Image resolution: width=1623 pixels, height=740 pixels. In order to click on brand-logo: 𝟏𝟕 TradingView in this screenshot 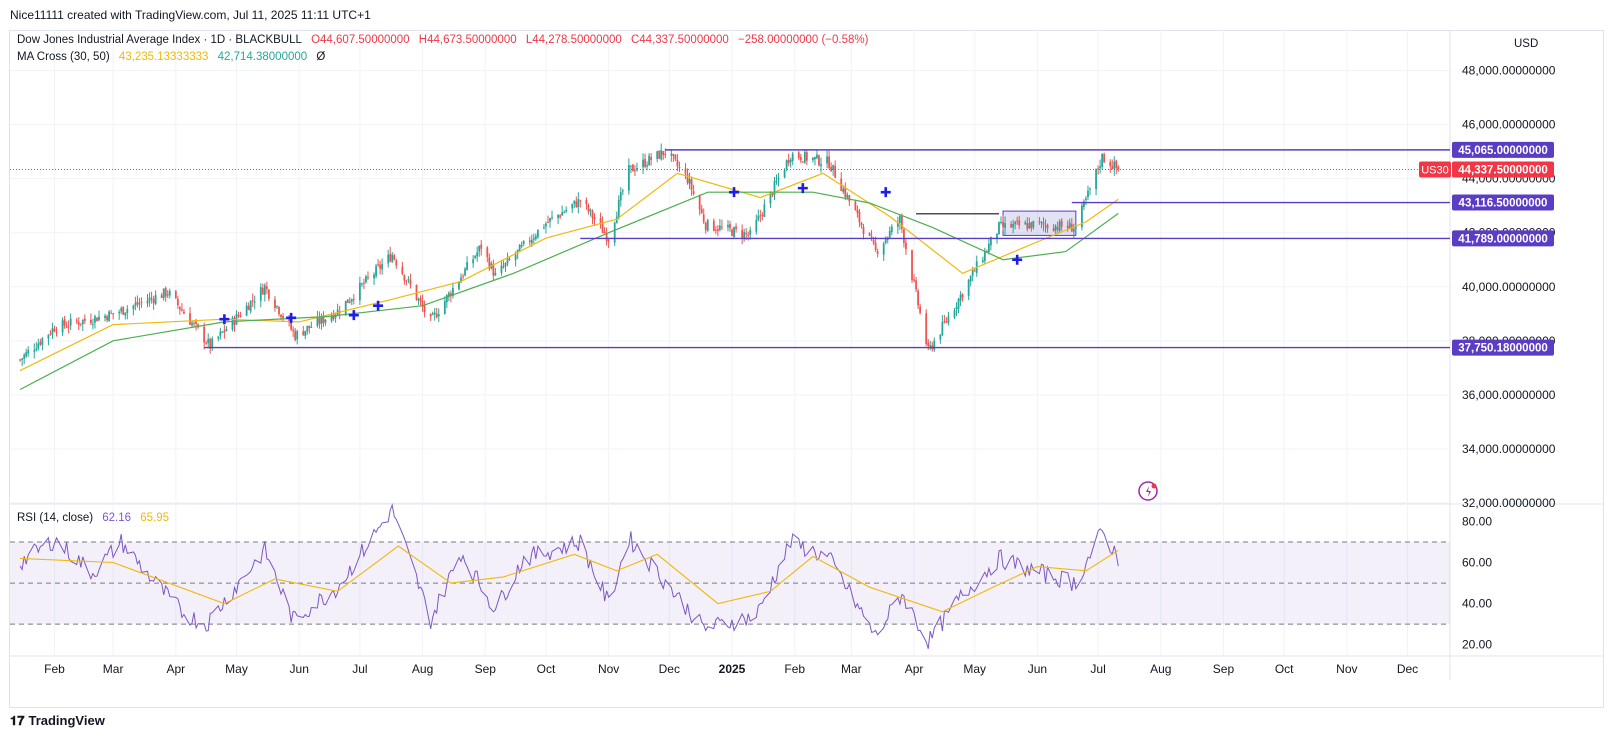, I will do `click(57, 721)`.